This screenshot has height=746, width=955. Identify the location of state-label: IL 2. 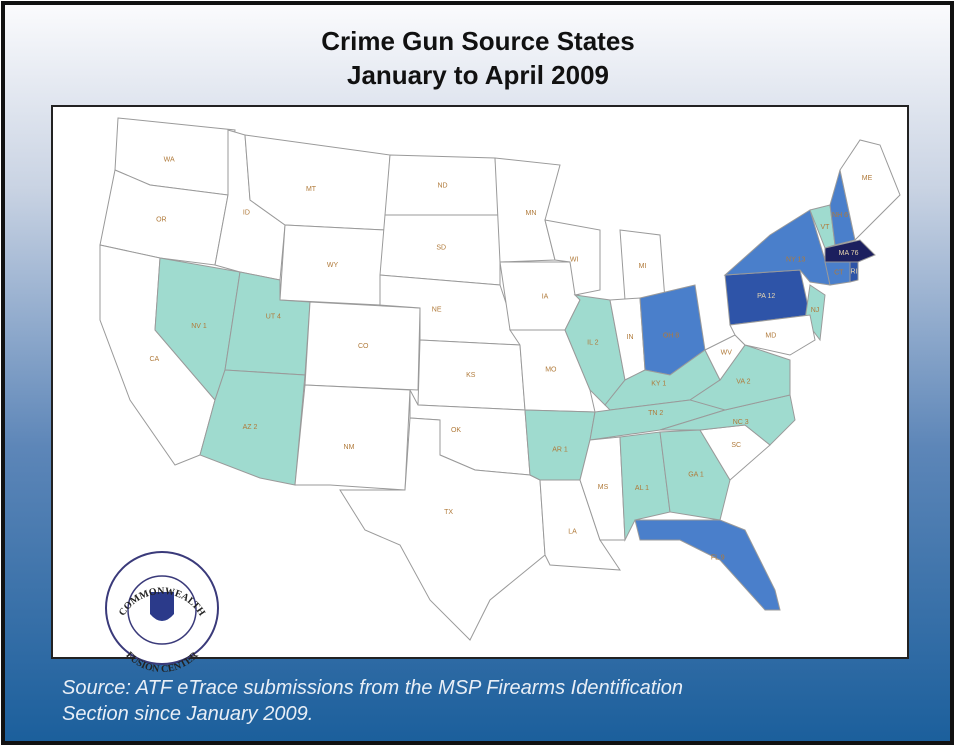
(593, 343).